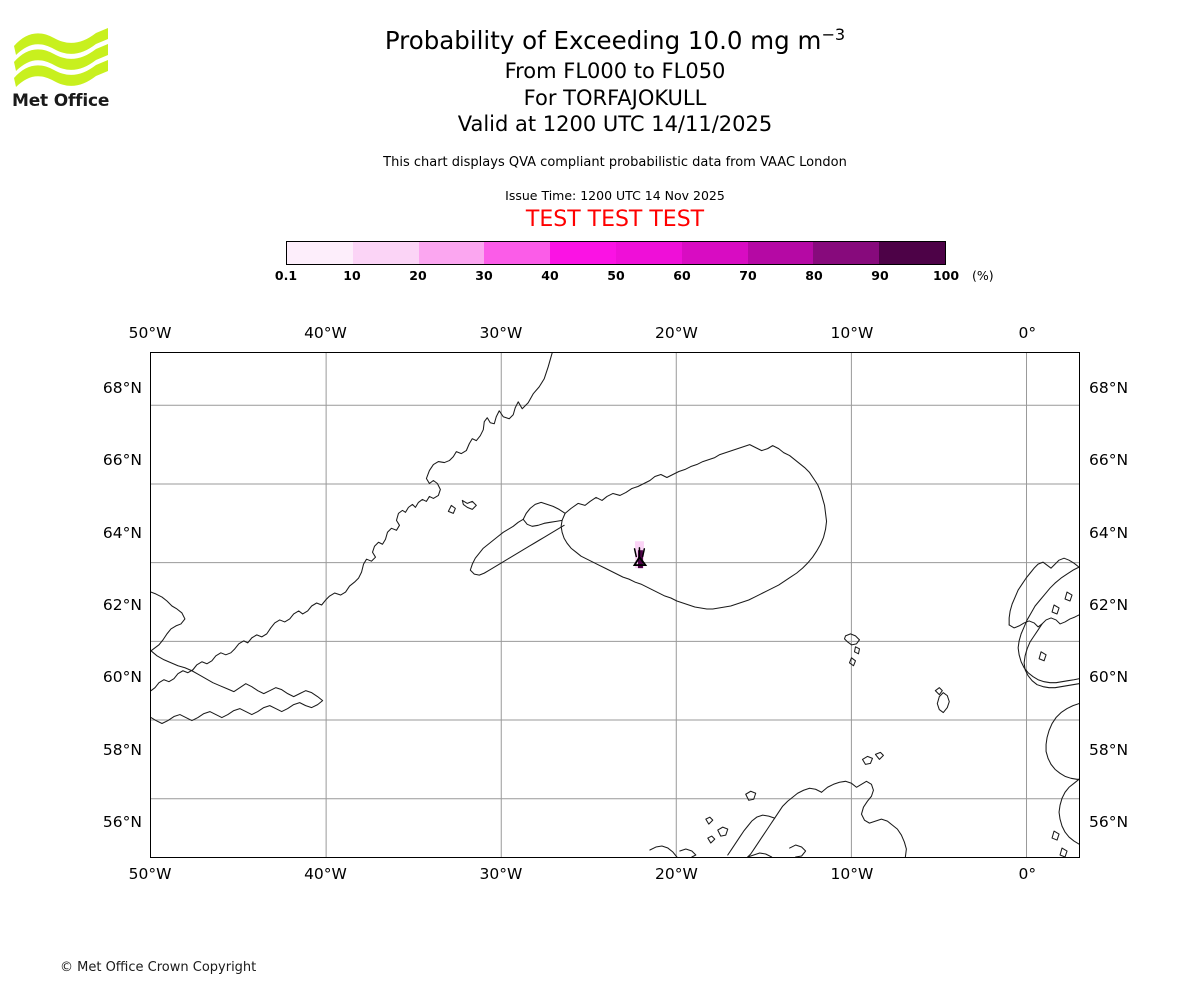  What do you see at coordinates (1109, 821) in the screenshot?
I see `lat-label-right-56°N: 56°N` at bounding box center [1109, 821].